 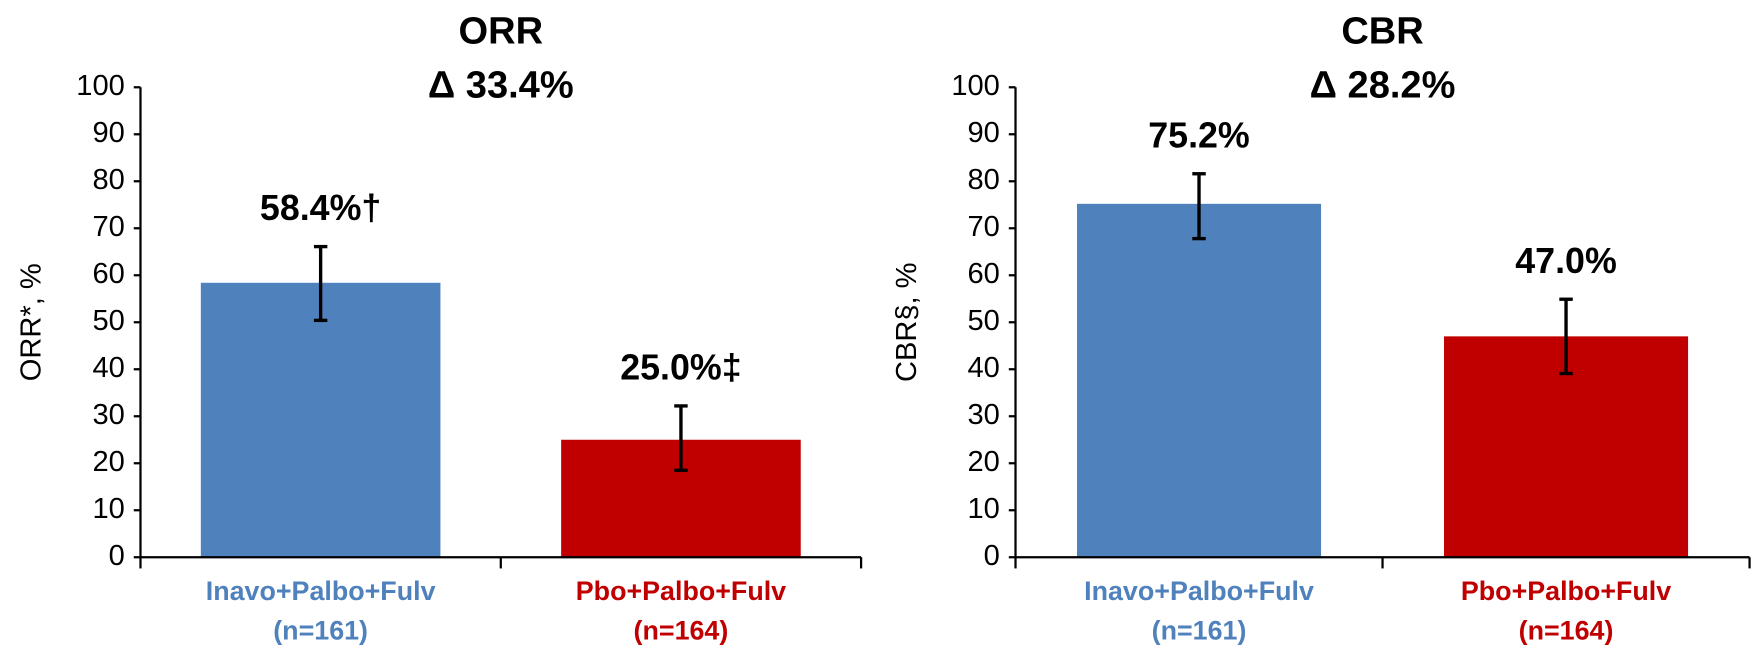 What do you see at coordinates (1382, 32) in the screenshot?
I see `chart-title: CBR` at bounding box center [1382, 32].